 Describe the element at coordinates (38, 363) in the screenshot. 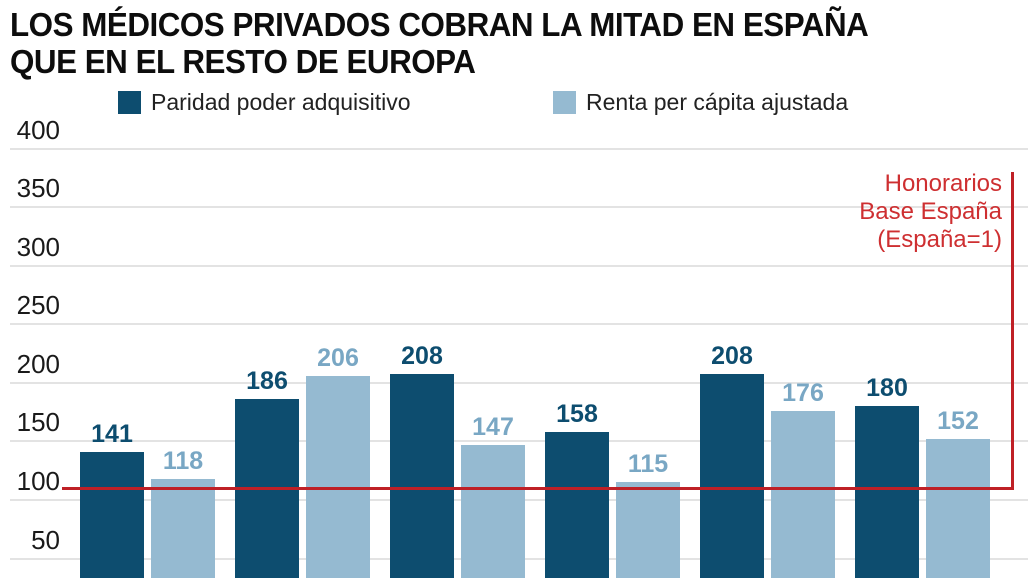

I see `y-axis-tick-200: 200` at that location.